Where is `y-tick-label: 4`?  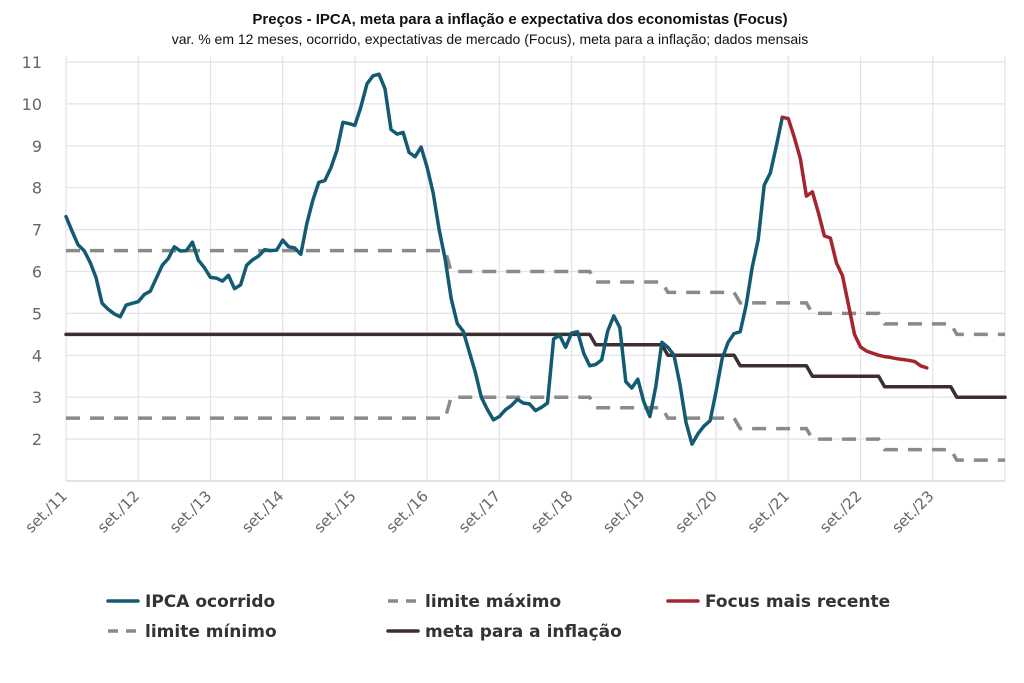
y-tick-label: 4 is located at coordinates (37, 355).